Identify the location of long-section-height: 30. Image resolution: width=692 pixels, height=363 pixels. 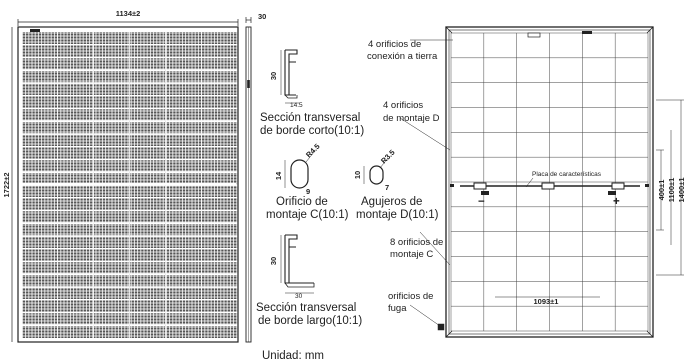
(273, 261).